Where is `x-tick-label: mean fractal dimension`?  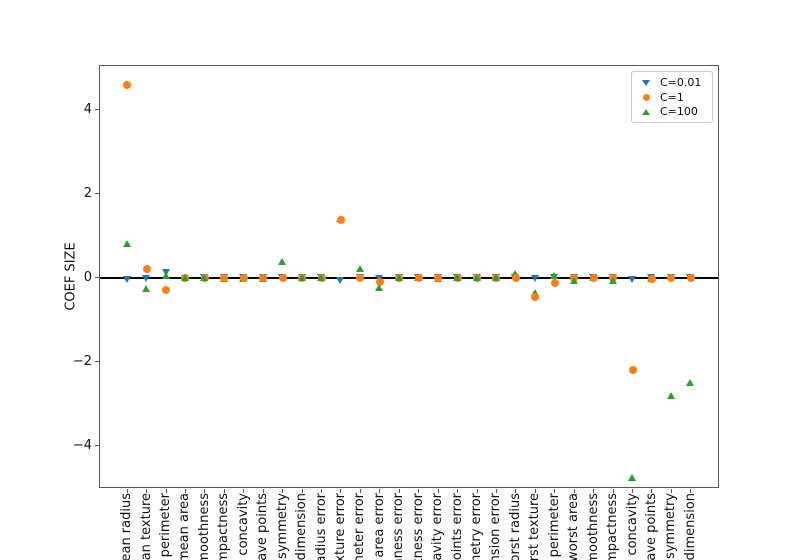 x-tick-label: mean fractal dimension is located at coordinates (301, 526).